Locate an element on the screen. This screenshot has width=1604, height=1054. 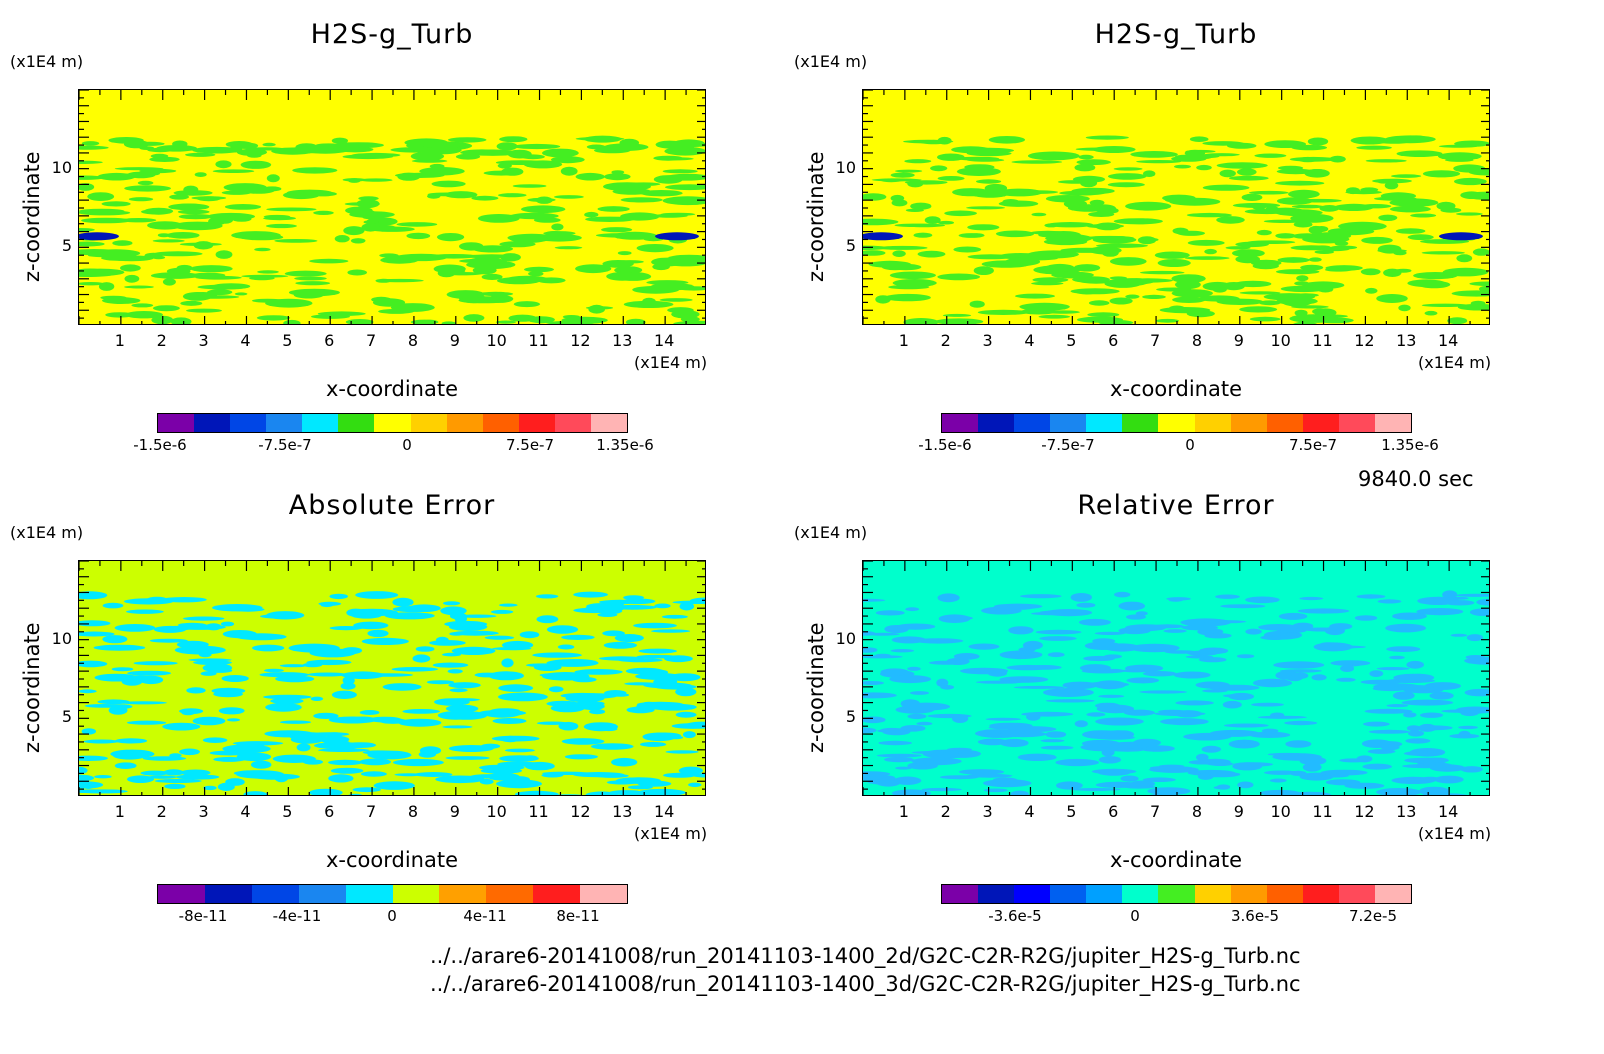
colorbar-tick-label: -1.5e-6 is located at coordinates (160, 445).